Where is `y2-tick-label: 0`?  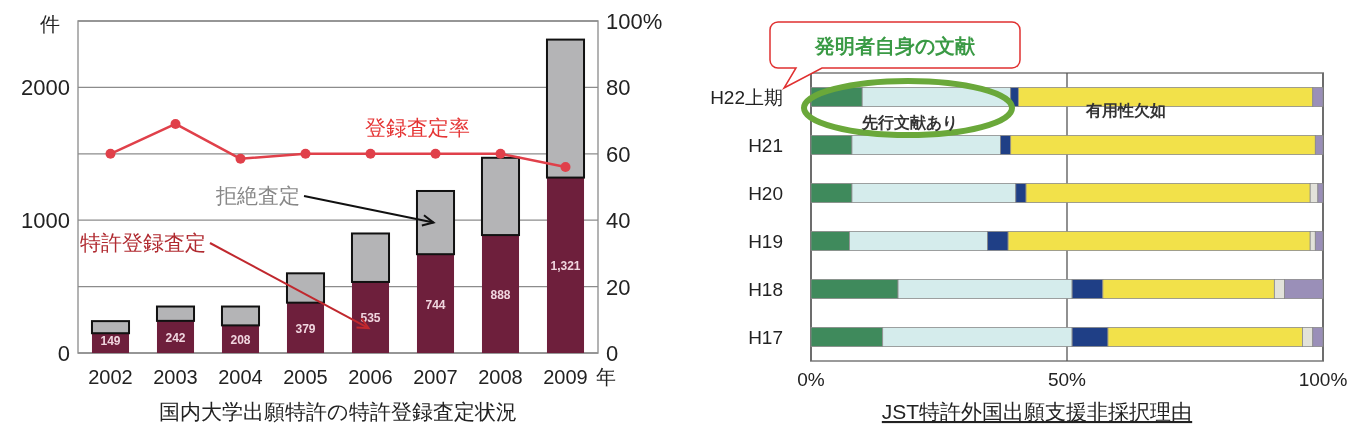
y2-tick-label: 0 is located at coordinates (612, 353).